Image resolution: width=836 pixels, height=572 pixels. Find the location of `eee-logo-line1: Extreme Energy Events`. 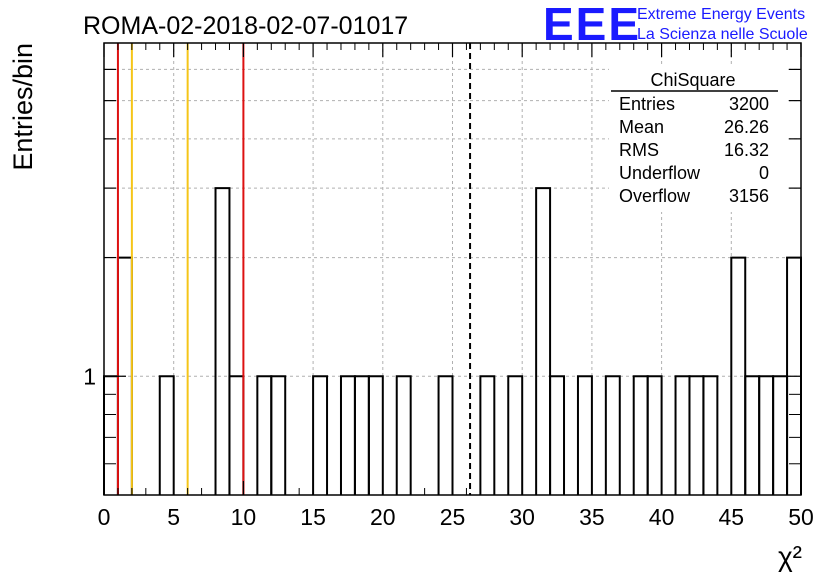

eee-logo-line1: Extreme Energy Events is located at coordinates (721, 14).